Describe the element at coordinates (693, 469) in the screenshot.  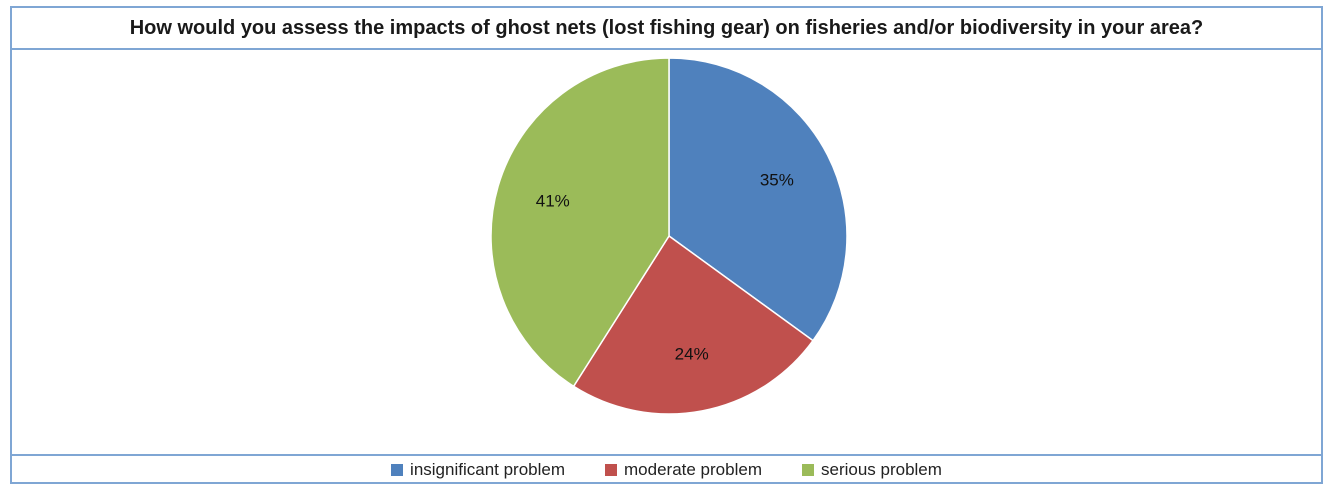
I see `legend-label-moderate: moderate problem` at that location.